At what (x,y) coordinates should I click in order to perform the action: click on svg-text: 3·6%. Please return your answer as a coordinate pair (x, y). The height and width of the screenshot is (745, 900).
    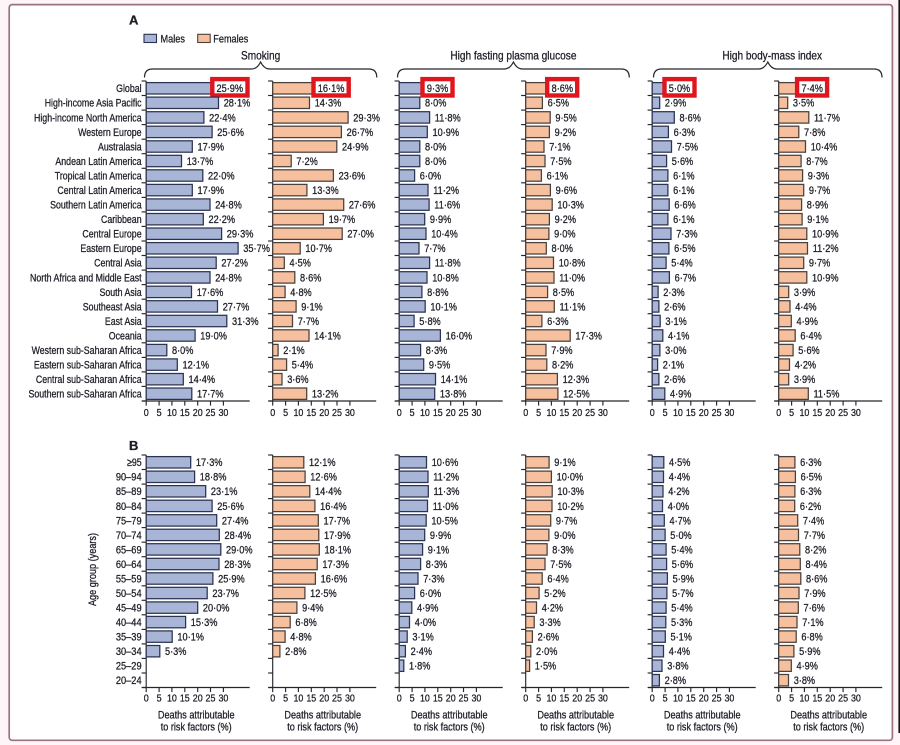
    Looking at the image, I should click on (298, 380).